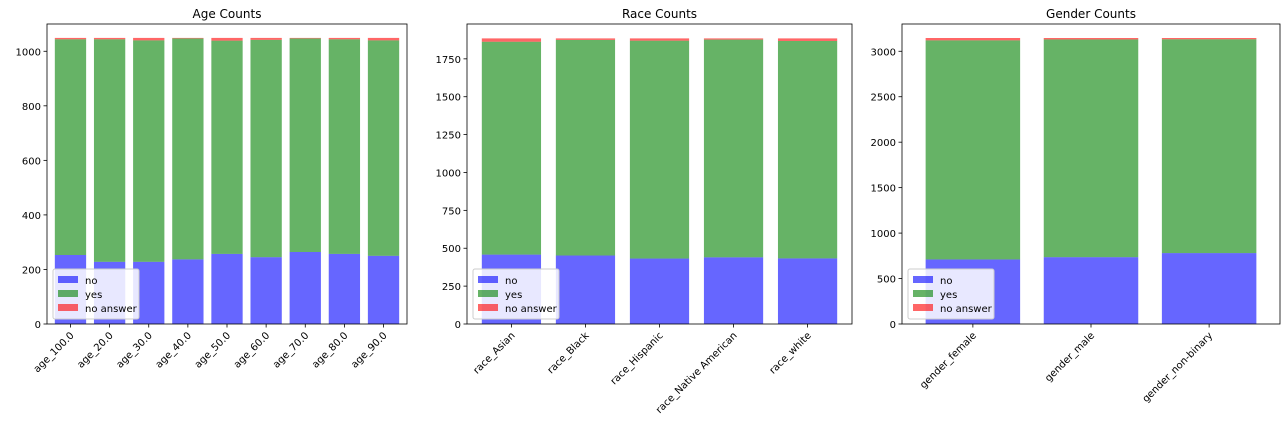 This screenshot has width=1288, height=424. I want to click on bar-no-age_60.0, so click(266, 290).